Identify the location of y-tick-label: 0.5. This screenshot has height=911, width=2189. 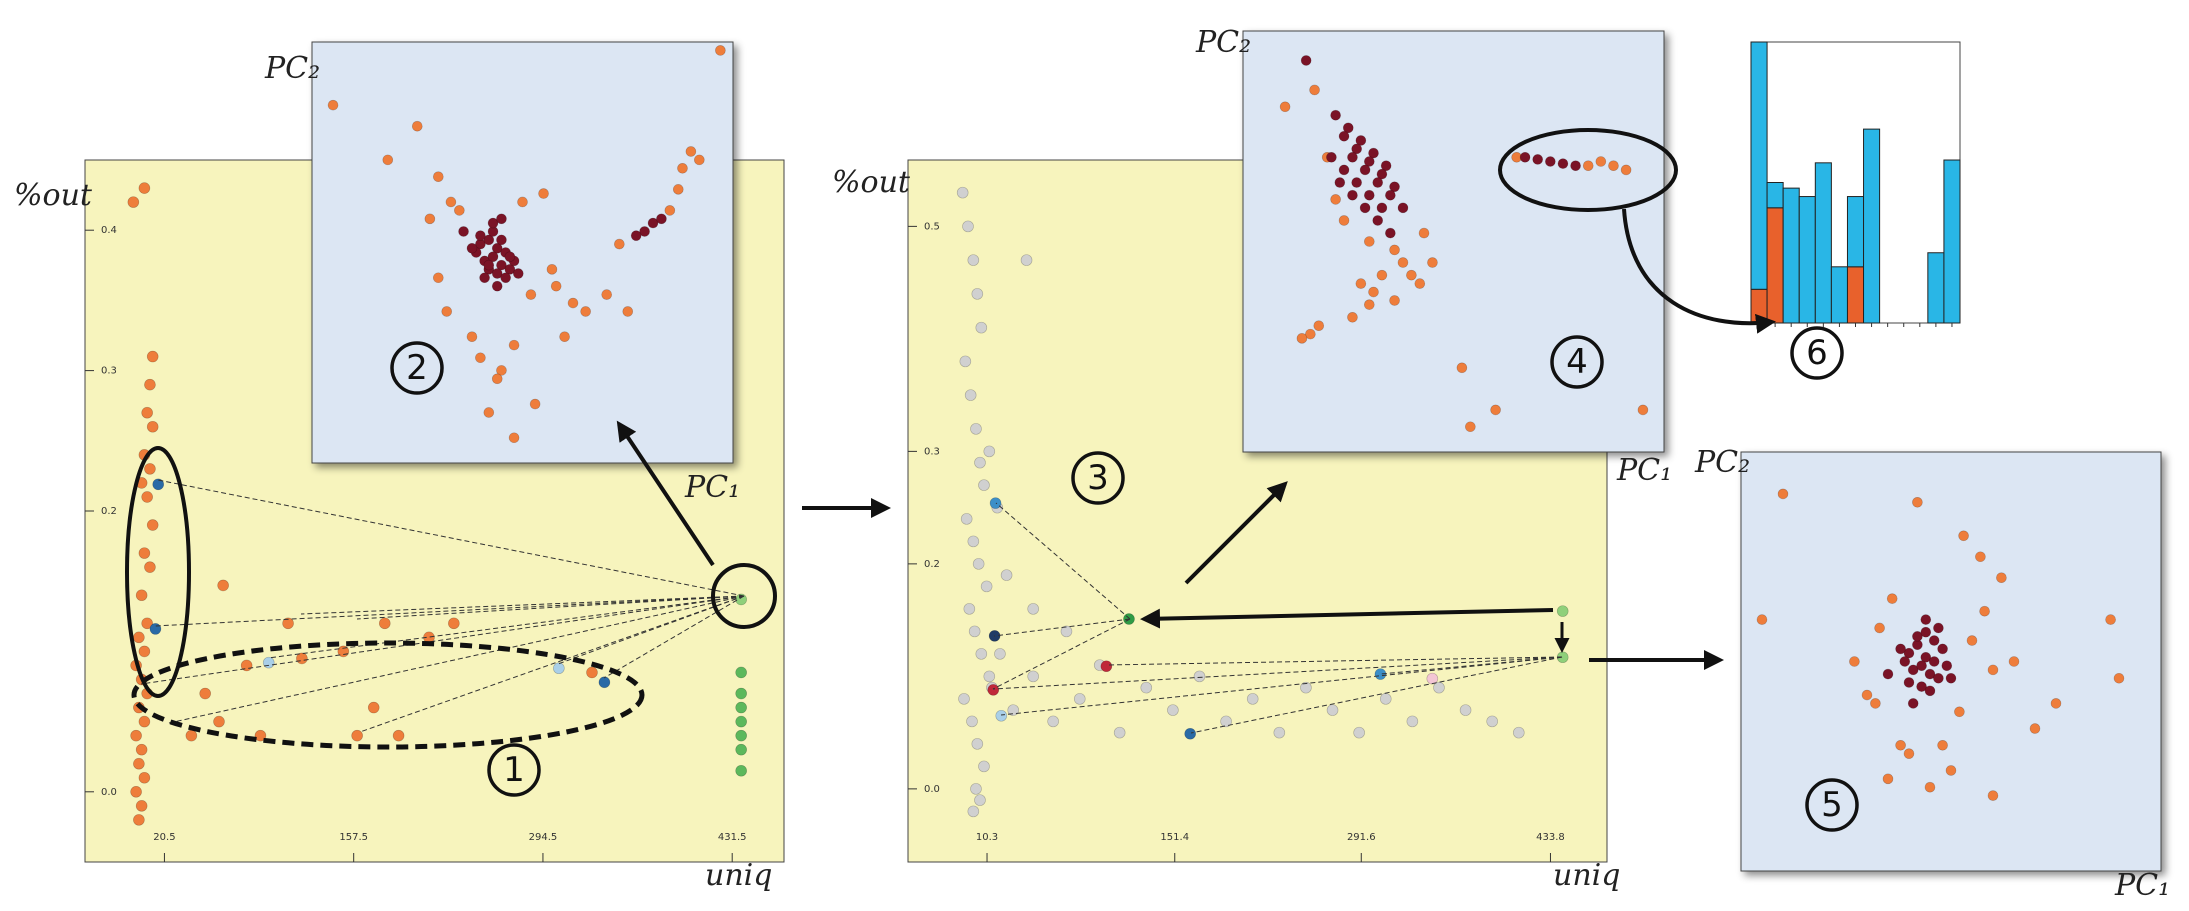
(932, 226).